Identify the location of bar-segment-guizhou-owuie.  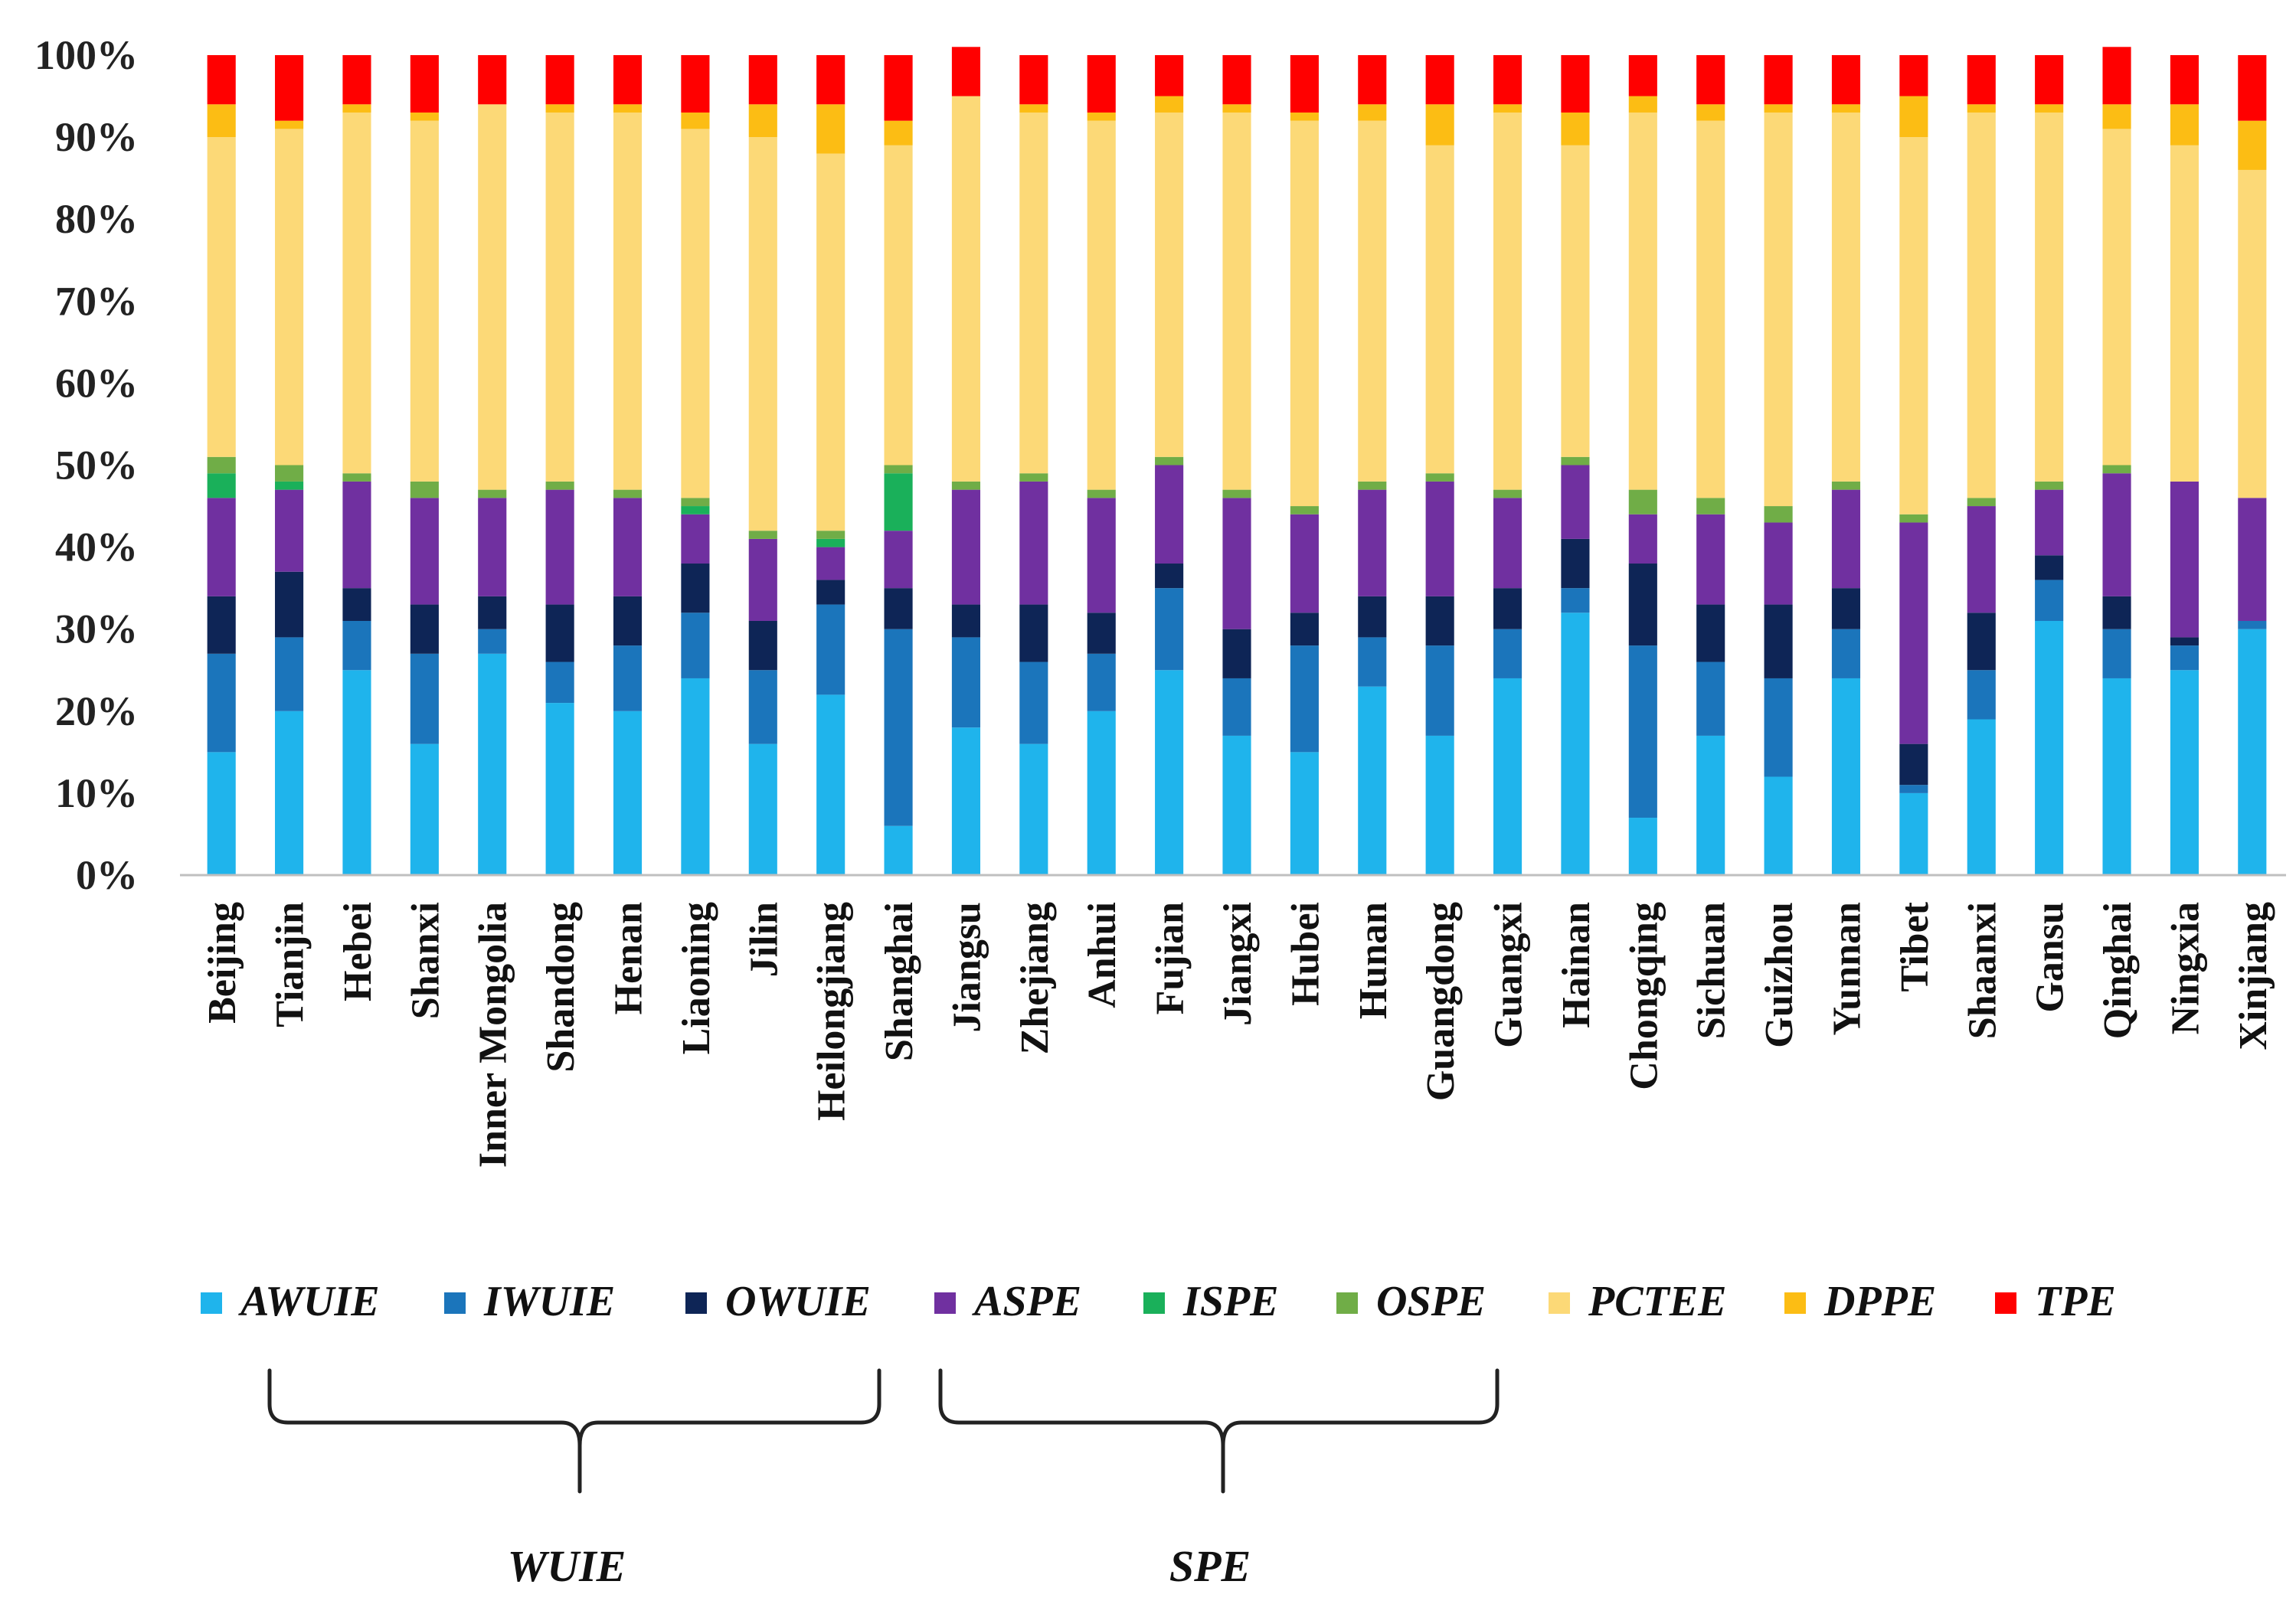
(1778, 641).